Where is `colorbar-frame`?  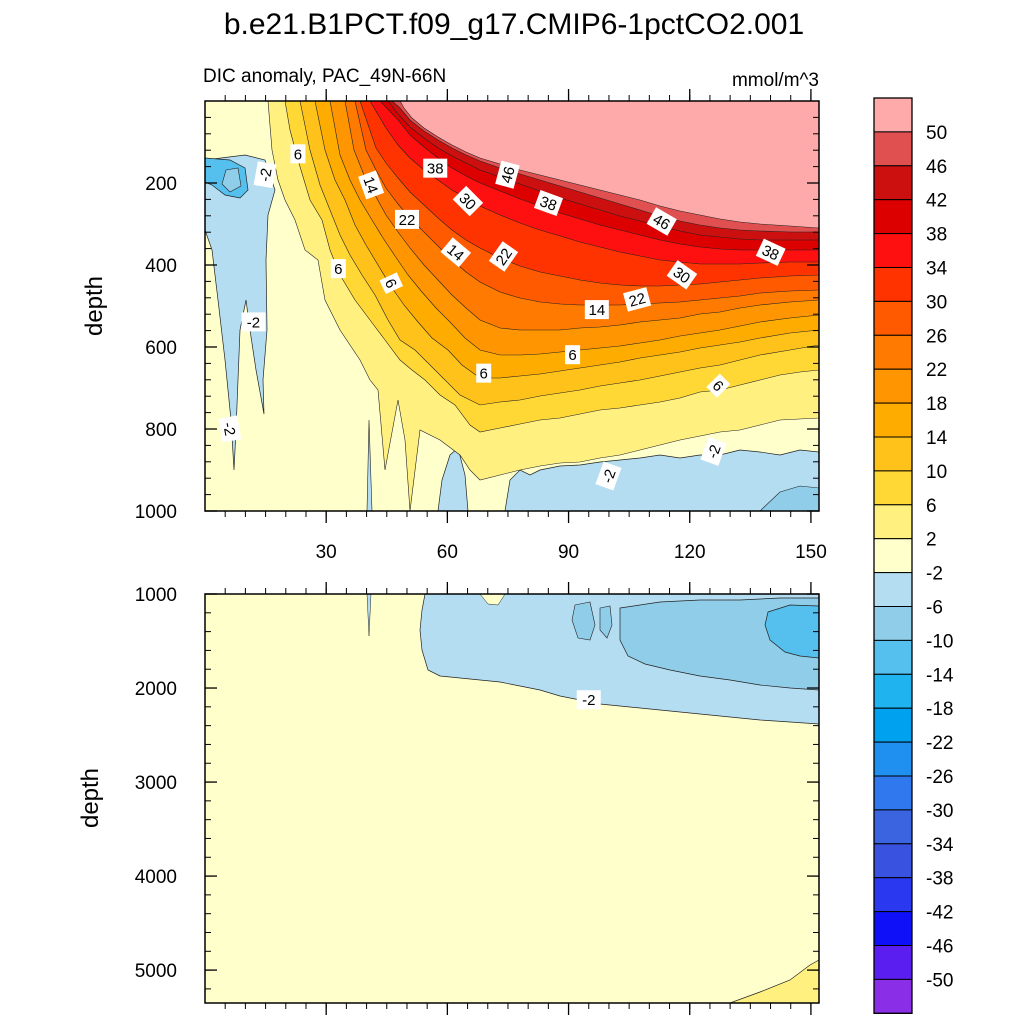
colorbar-frame is located at coordinates (893, 555).